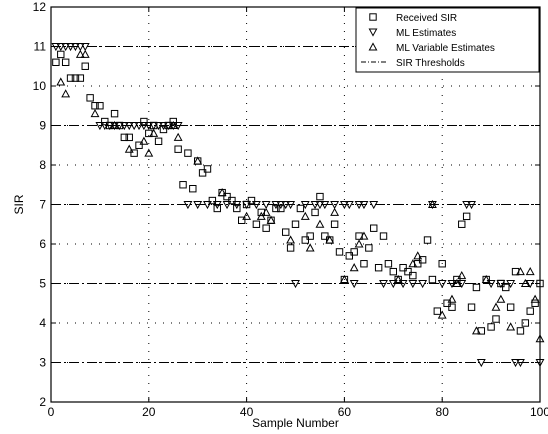 This screenshot has width=548, height=434. Describe the element at coordinates (373, 17) in the screenshot. I see `legend-swatch-received-sir-point` at that location.